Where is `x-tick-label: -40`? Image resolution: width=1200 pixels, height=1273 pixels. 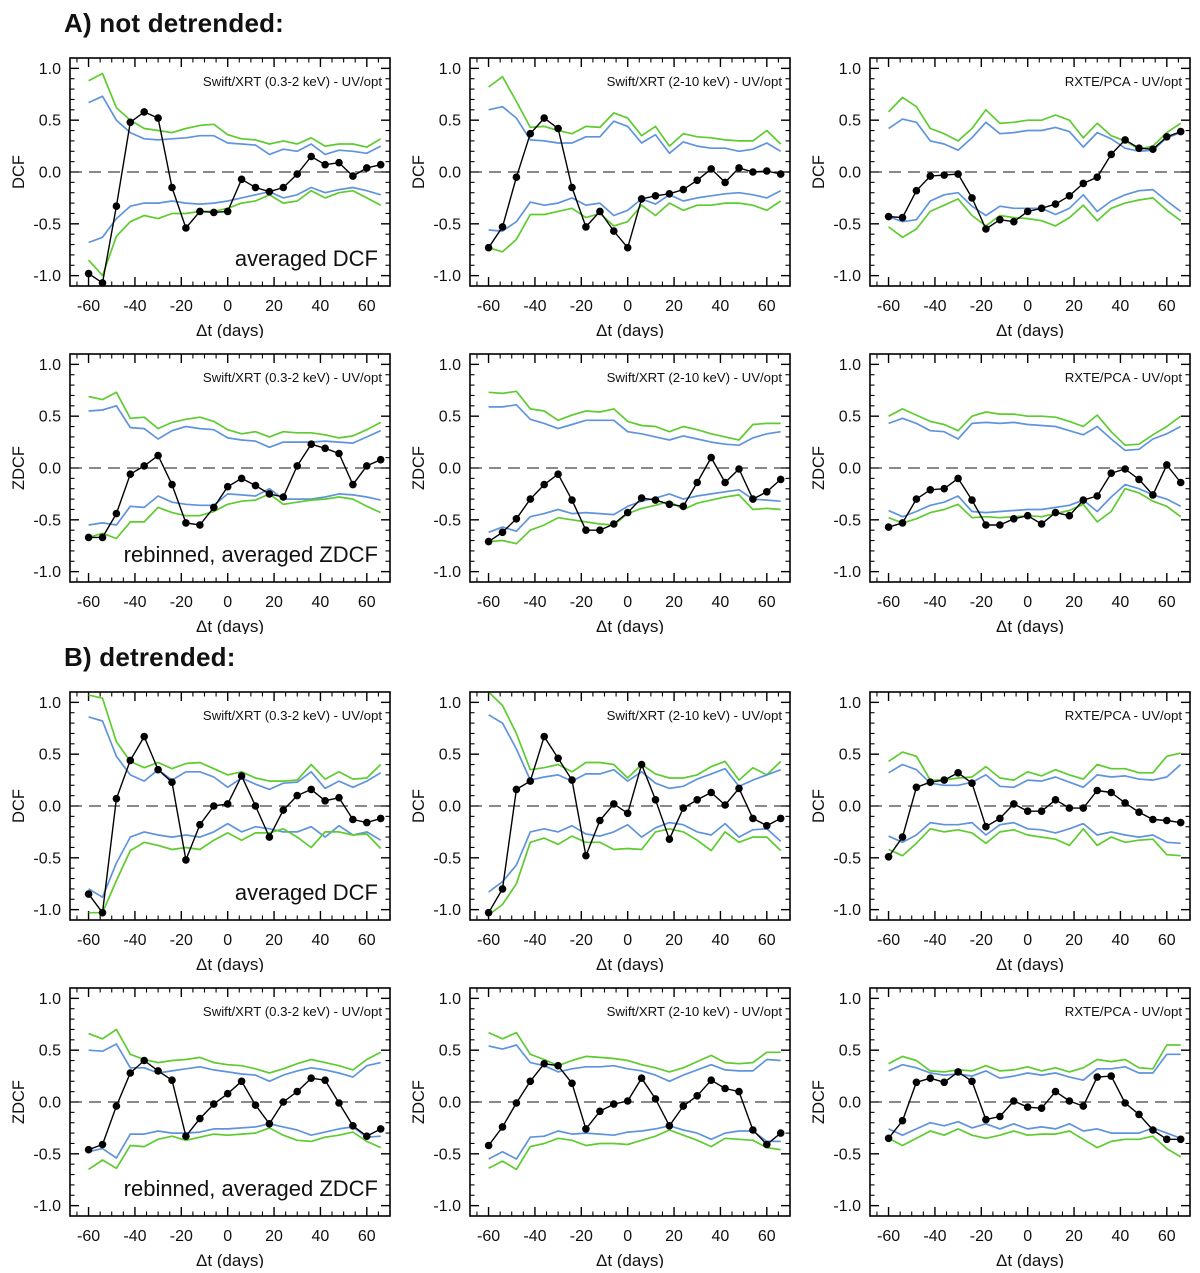
x-tick-label: -40 is located at coordinates (134, 1236).